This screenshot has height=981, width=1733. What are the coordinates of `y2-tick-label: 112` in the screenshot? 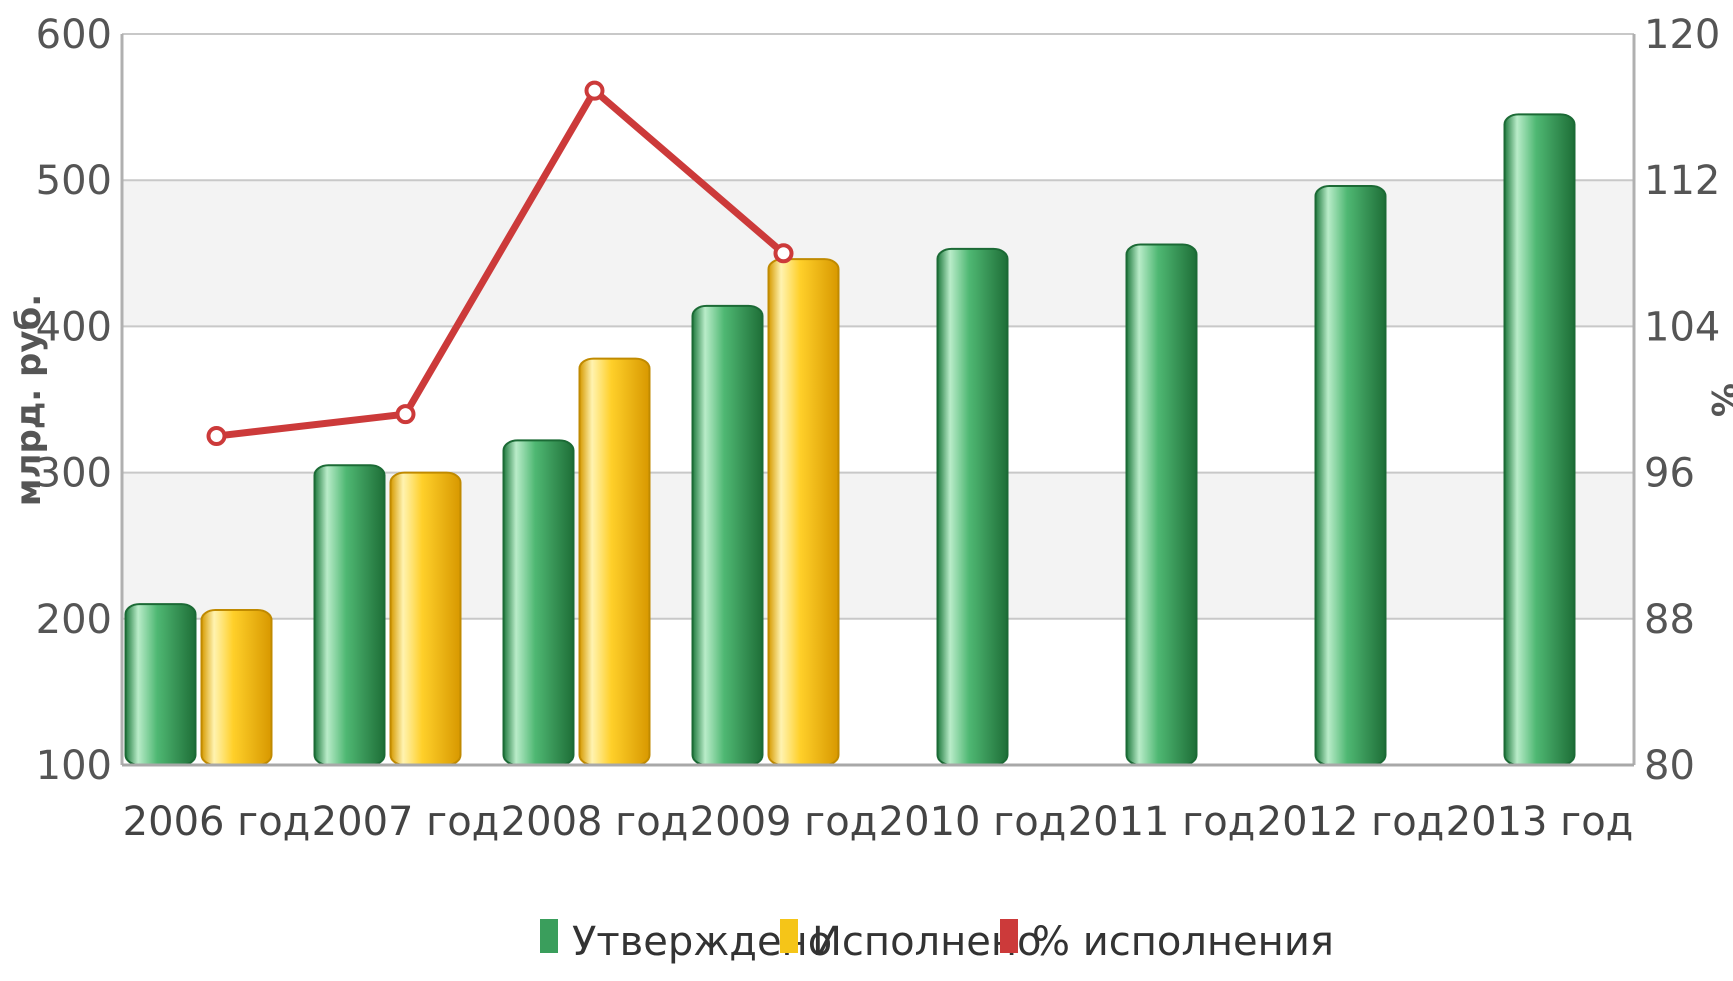 It's located at (1682, 181).